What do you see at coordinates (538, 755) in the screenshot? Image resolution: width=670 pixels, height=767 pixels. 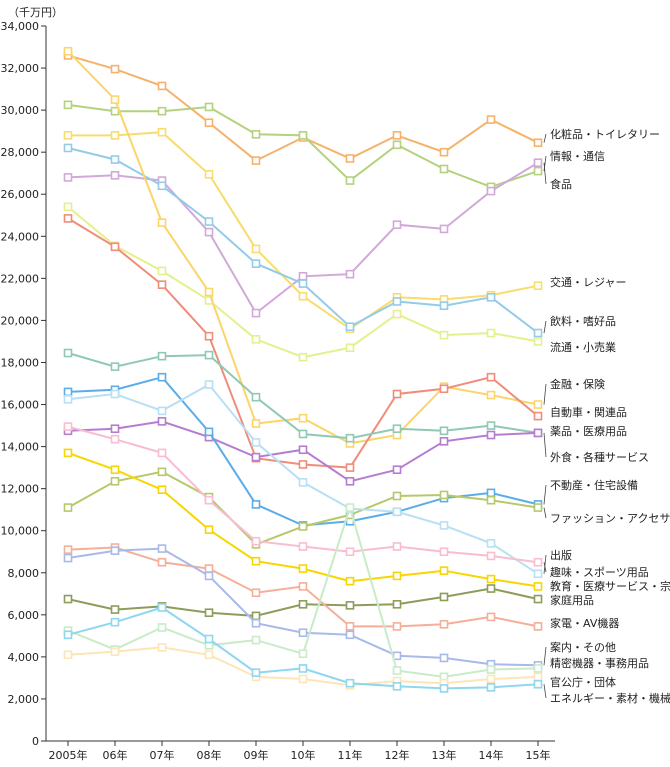 I see `x-tick-label: 15年` at bounding box center [538, 755].